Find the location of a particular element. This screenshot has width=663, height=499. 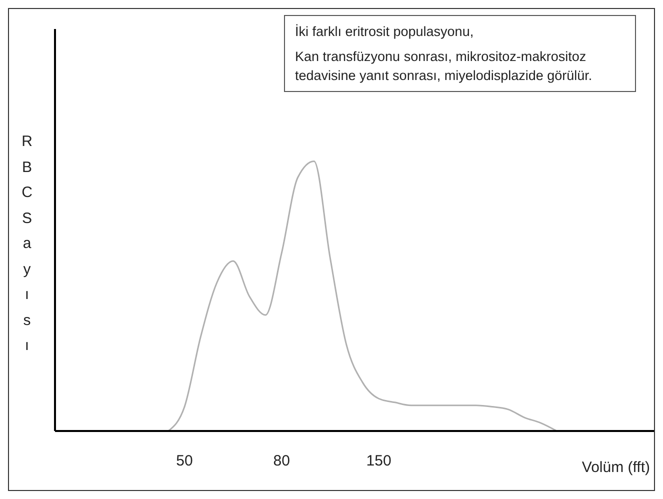

x-tick-label: 80 is located at coordinates (281, 461).